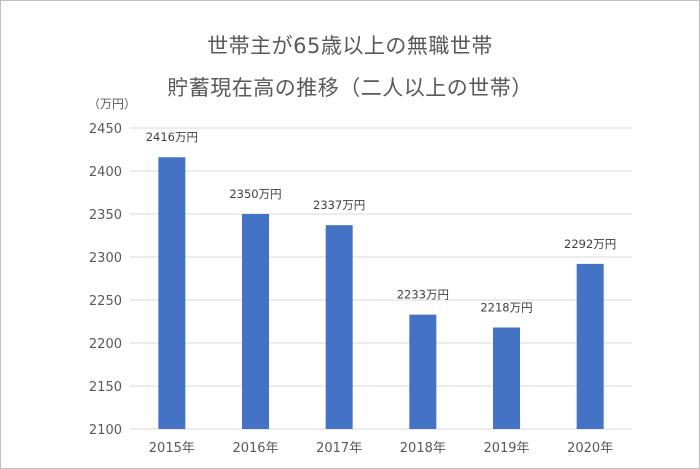  I want to click on x-tick-label: 2017年, so click(339, 448).